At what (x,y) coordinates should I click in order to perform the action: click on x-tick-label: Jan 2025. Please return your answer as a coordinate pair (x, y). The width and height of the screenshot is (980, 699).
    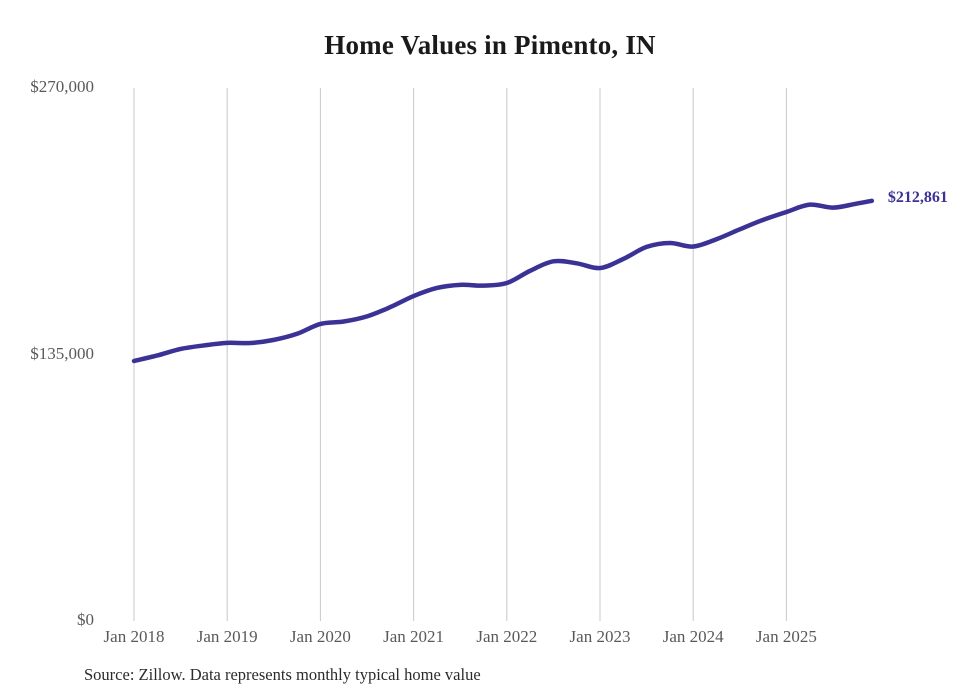
    Looking at the image, I should click on (786, 636).